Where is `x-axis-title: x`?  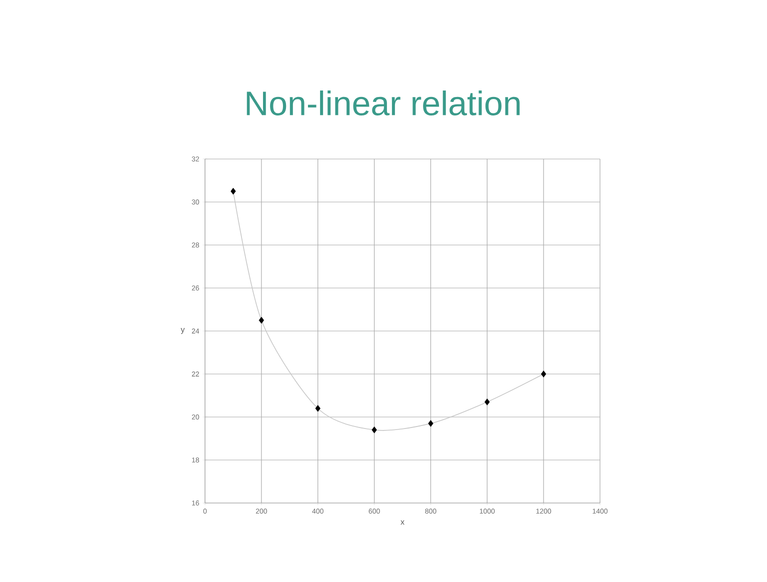 x-axis-title: x is located at coordinates (402, 522).